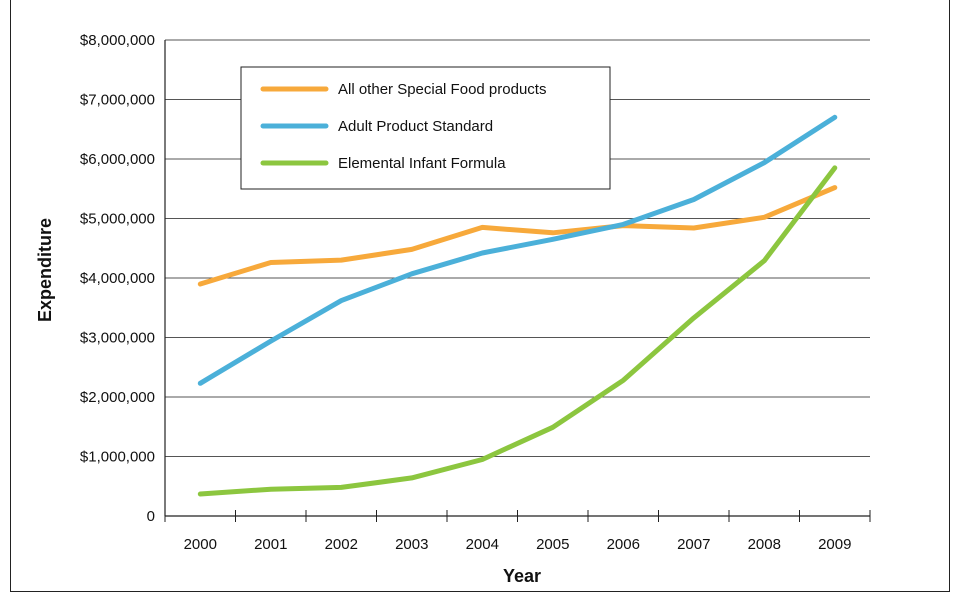 This screenshot has width=955, height=593. I want to click on x-tick-label: 2006, so click(623, 544).